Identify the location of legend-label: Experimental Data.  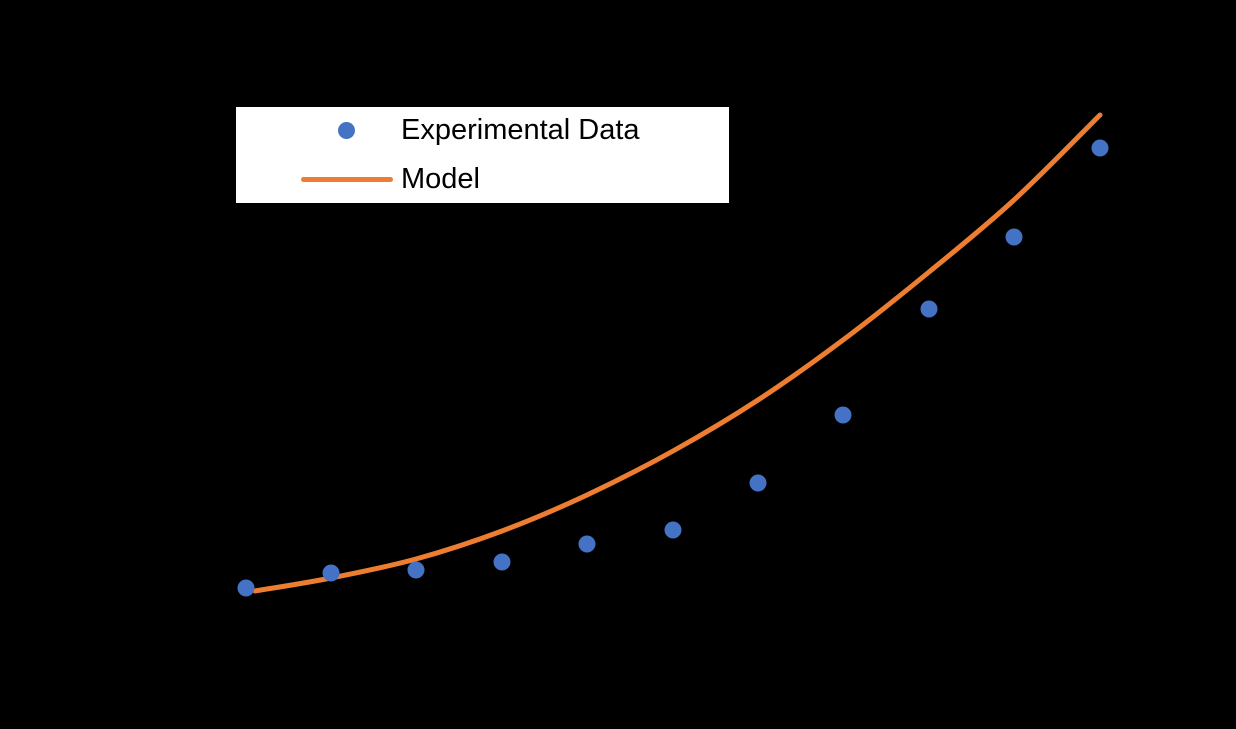
(520, 130).